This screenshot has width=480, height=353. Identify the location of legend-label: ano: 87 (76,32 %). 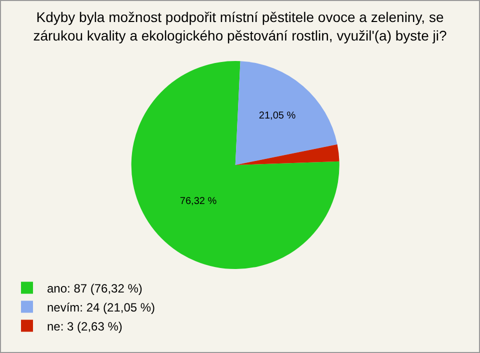
(94, 288).